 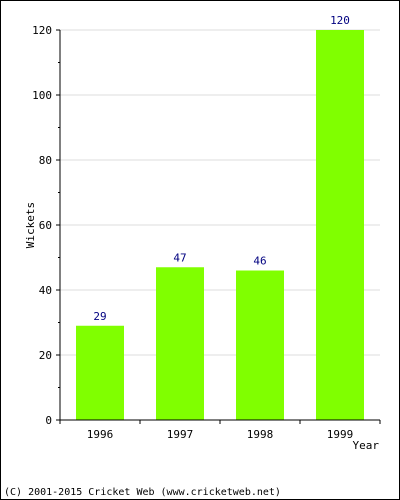 I want to click on x-tick-label: 1996, so click(x=100, y=434).